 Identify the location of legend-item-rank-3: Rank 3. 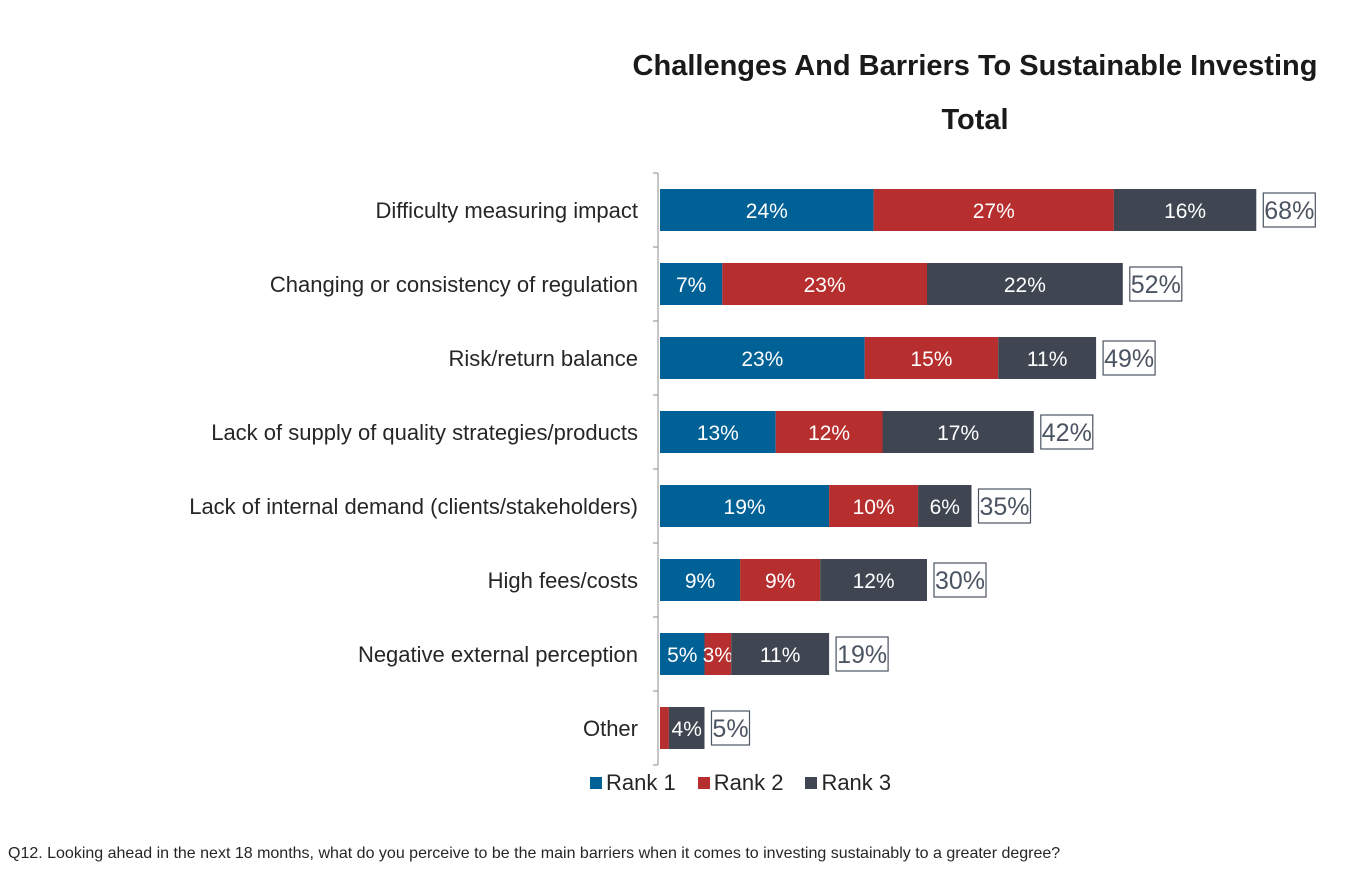
(848, 783).